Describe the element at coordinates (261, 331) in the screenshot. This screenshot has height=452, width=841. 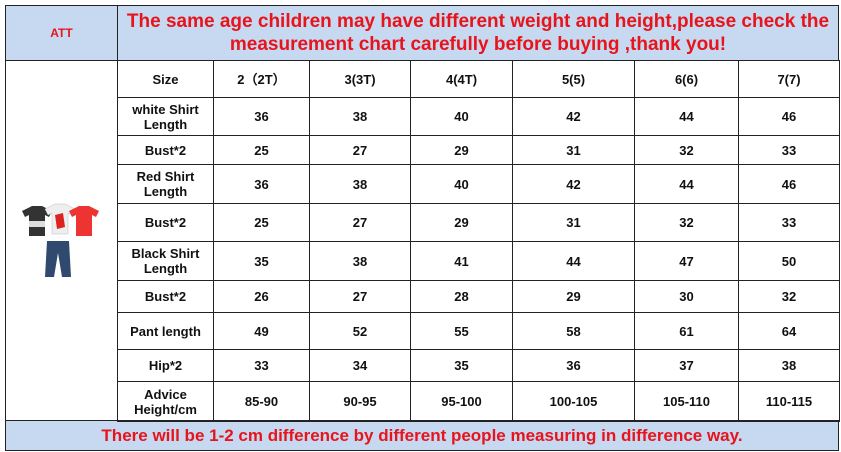
I see `measurement: 49` at that location.